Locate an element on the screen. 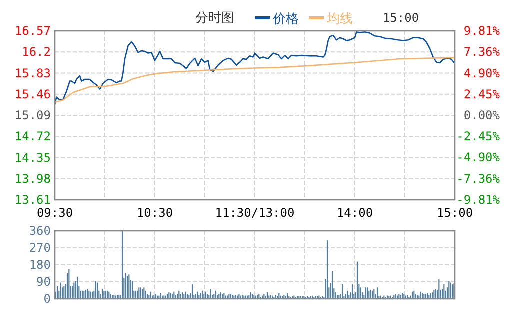  x-tick-label: 14:00 is located at coordinates (355, 213).